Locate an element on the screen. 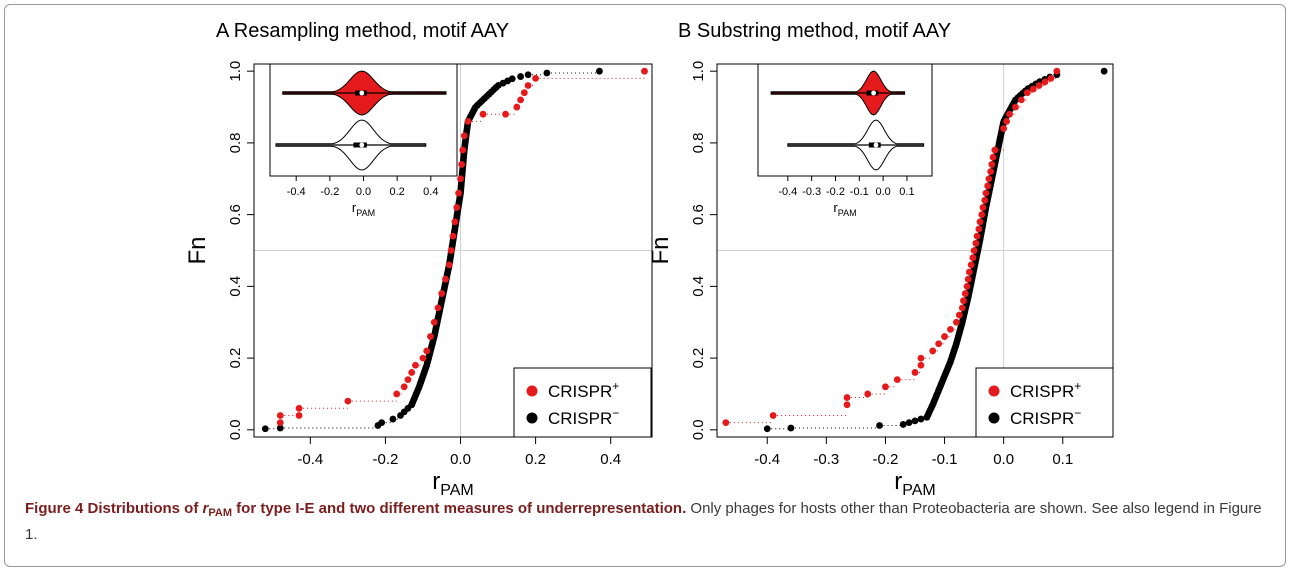  inset-x-axis-label: rPAM is located at coordinates (844, 209).